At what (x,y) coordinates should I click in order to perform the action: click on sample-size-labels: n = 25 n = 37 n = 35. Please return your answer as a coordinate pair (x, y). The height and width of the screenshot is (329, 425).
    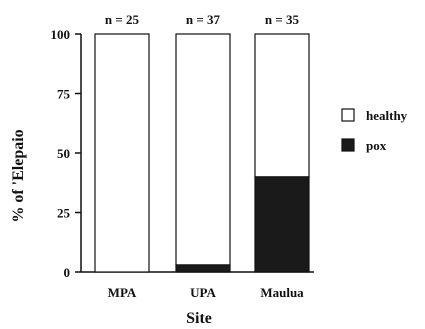
    Looking at the image, I should click on (202, 19).